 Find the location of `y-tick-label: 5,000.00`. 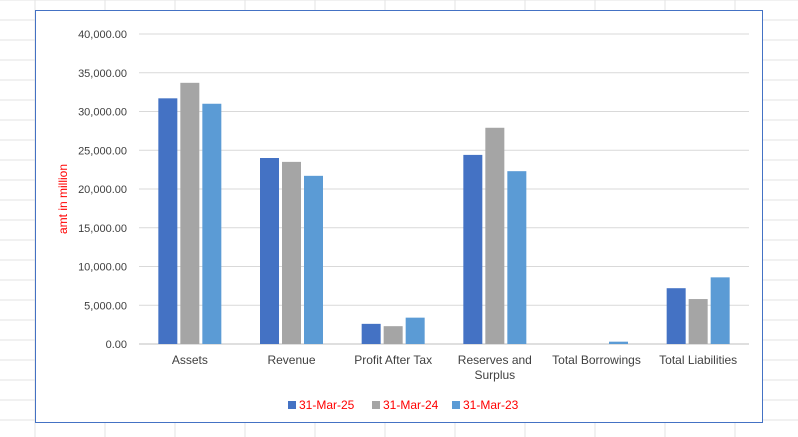

y-tick-label: 5,000.00 is located at coordinates (105, 306).